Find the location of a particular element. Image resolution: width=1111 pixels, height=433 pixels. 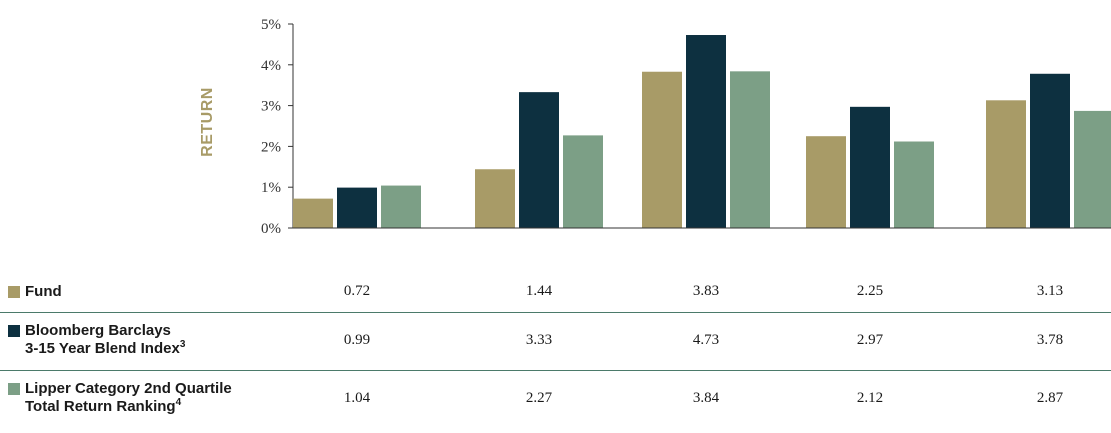

footnote-marker: 3 is located at coordinates (182, 344).